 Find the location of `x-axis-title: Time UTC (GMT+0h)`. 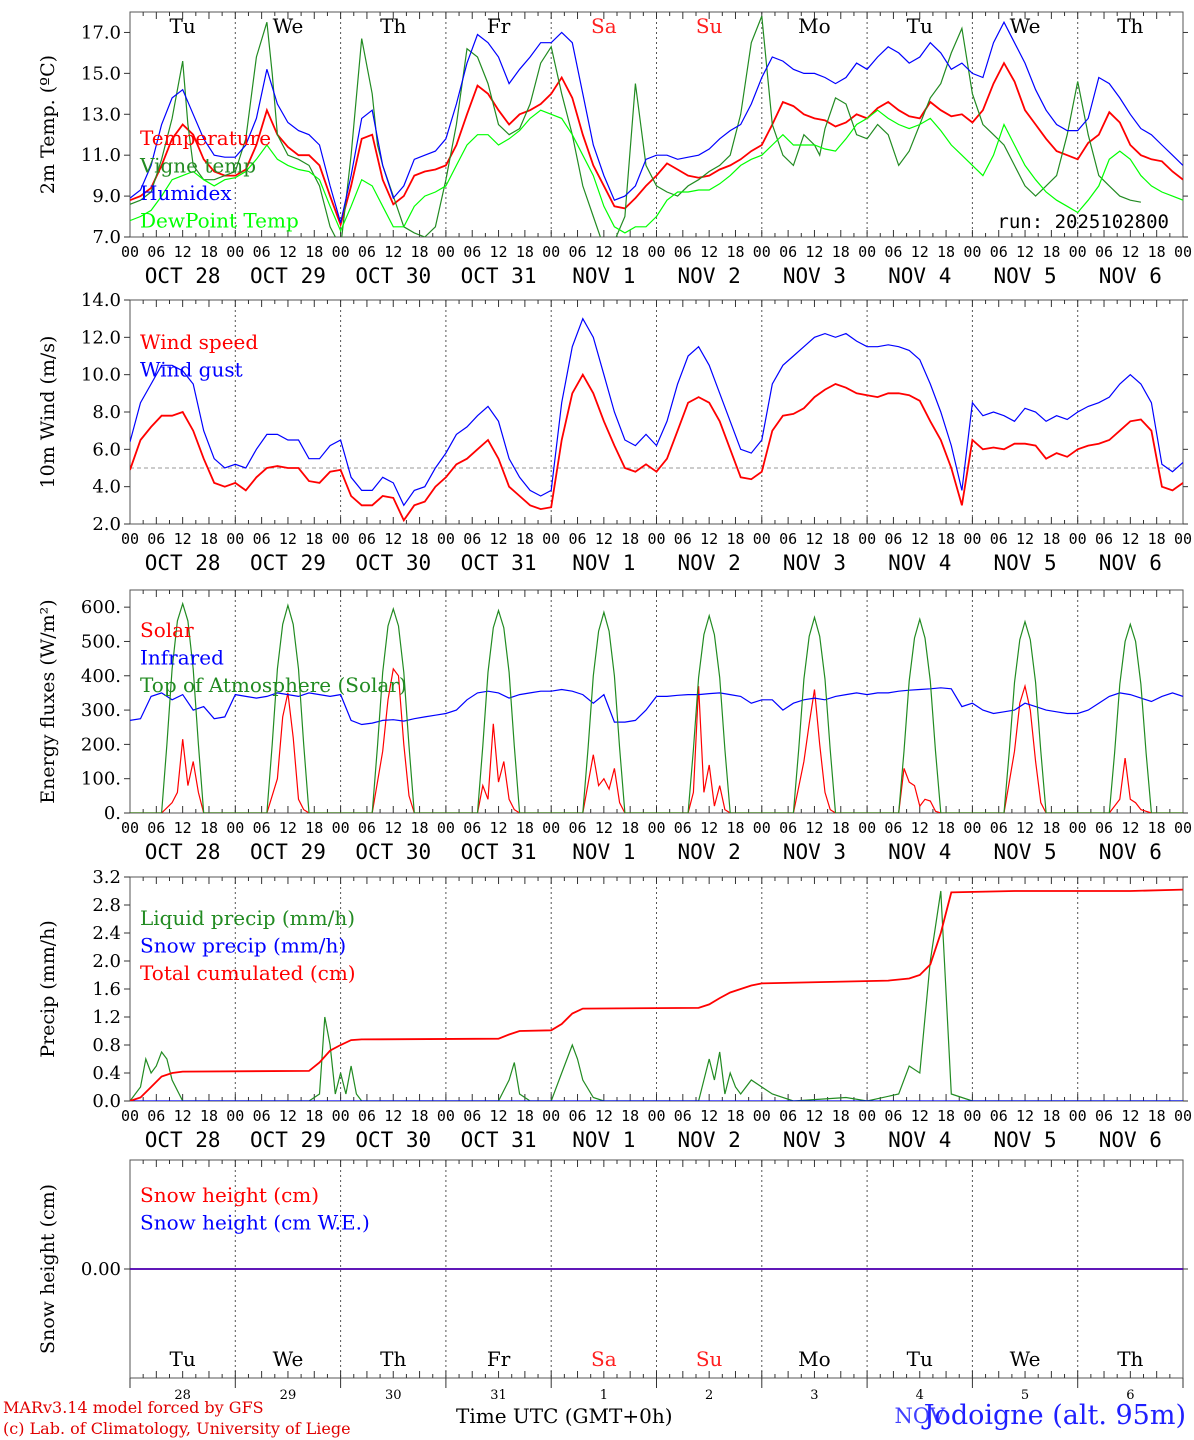

x-axis-title: Time UTC (GMT+0h) is located at coordinates (564, 1416).